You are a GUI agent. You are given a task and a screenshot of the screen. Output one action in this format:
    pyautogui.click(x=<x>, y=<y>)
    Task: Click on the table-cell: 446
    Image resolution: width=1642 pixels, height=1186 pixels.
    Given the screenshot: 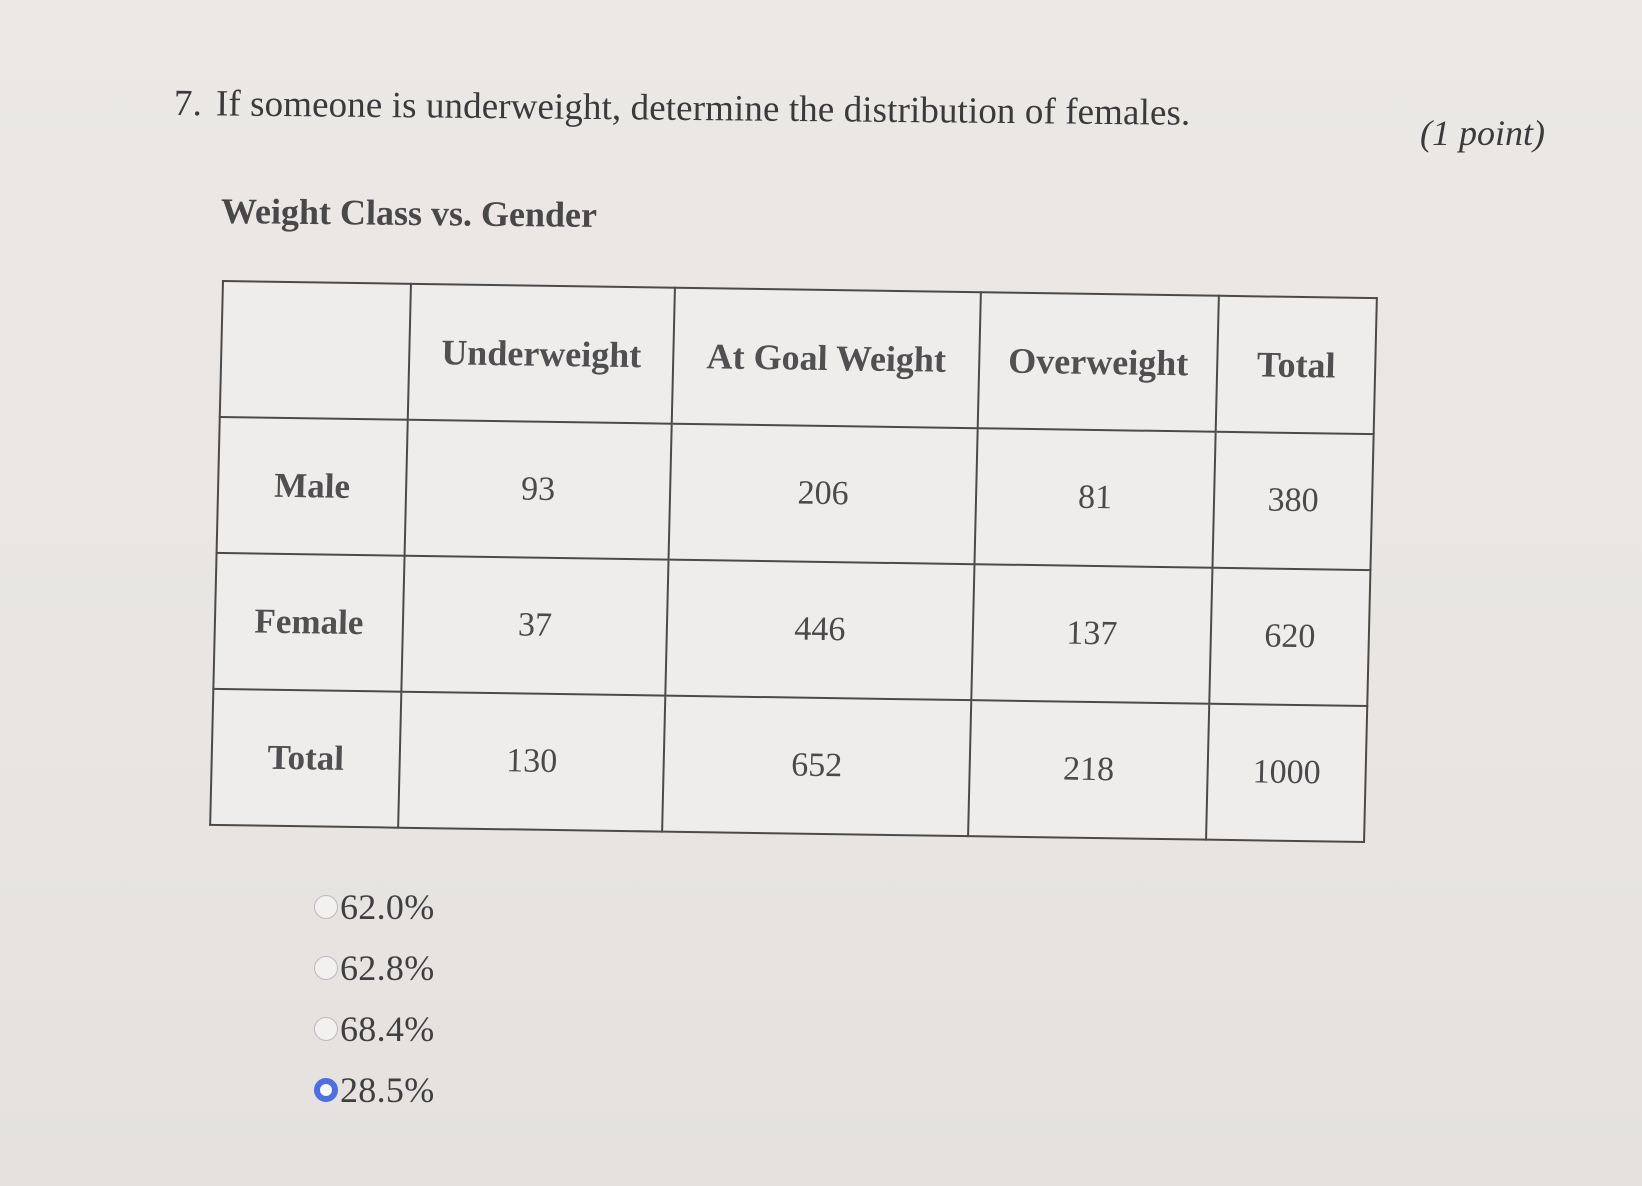 What is the action you would take?
    pyautogui.click(x=820, y=630)
    